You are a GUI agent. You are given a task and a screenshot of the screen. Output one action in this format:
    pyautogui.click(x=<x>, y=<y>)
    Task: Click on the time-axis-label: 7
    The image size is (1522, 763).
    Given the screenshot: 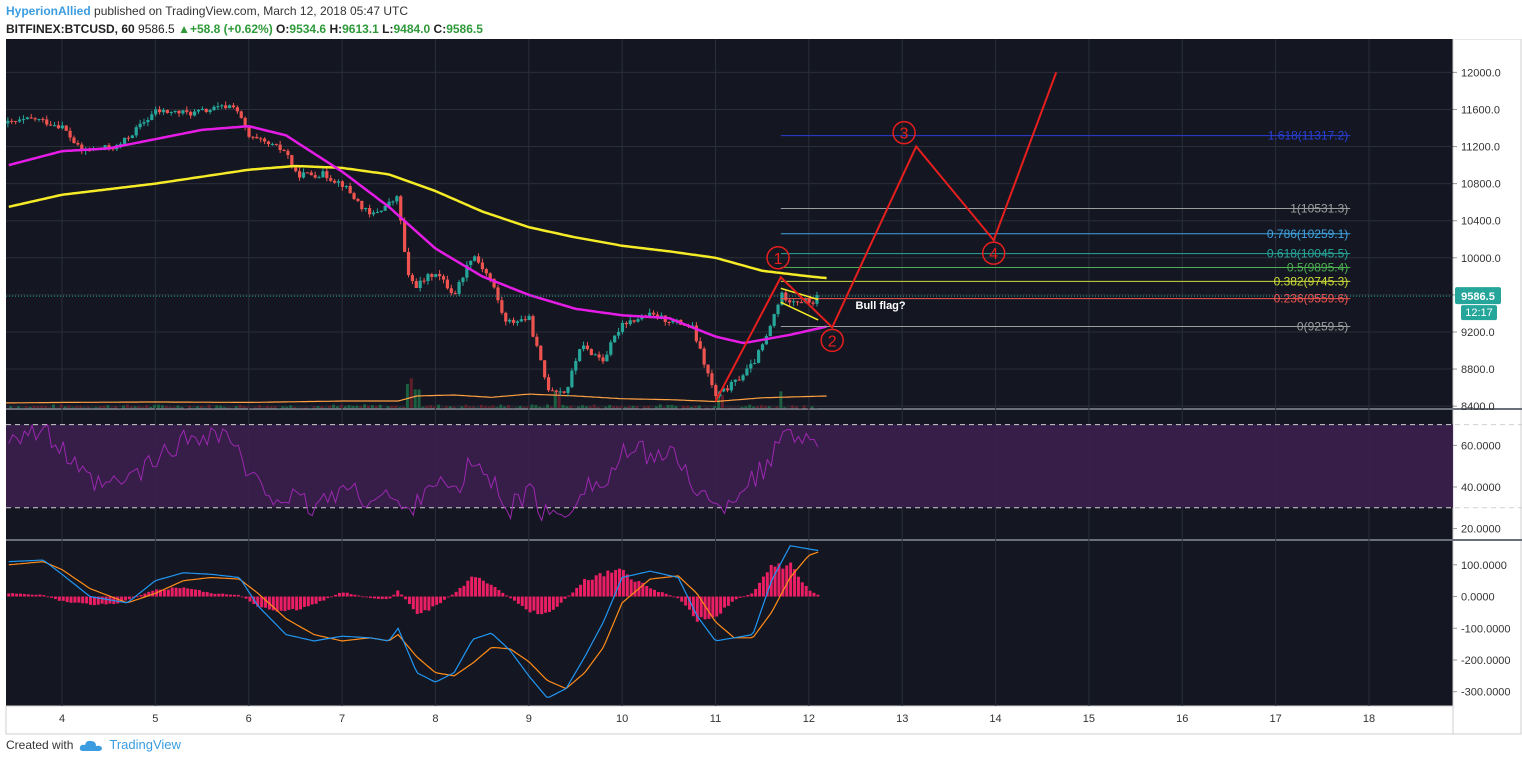 What is the action you would take?
    pyautogui.click(x=342, y=719)
    